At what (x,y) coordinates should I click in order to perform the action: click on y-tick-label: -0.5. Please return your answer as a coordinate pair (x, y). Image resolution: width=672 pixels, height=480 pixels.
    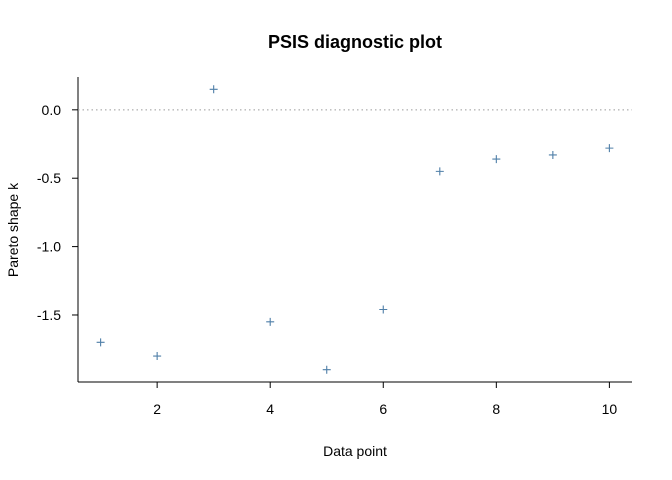
    Looking at the image, I should click on (49, 178).